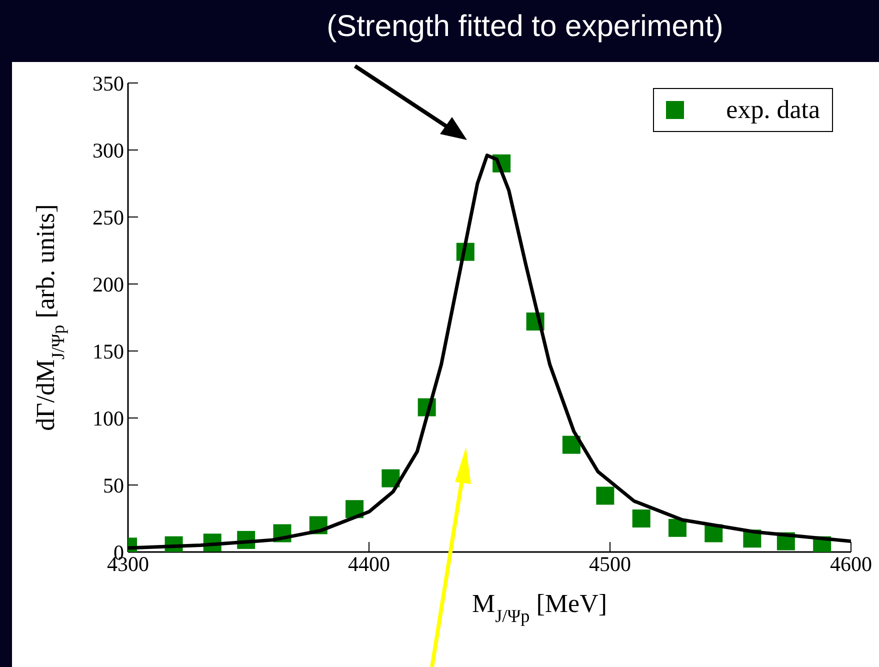  What do you see at coordinates (525, 27) in the screenshot?
I see `chart-title: (Strength fitted to experiment)` at bounding box center [525, 27].